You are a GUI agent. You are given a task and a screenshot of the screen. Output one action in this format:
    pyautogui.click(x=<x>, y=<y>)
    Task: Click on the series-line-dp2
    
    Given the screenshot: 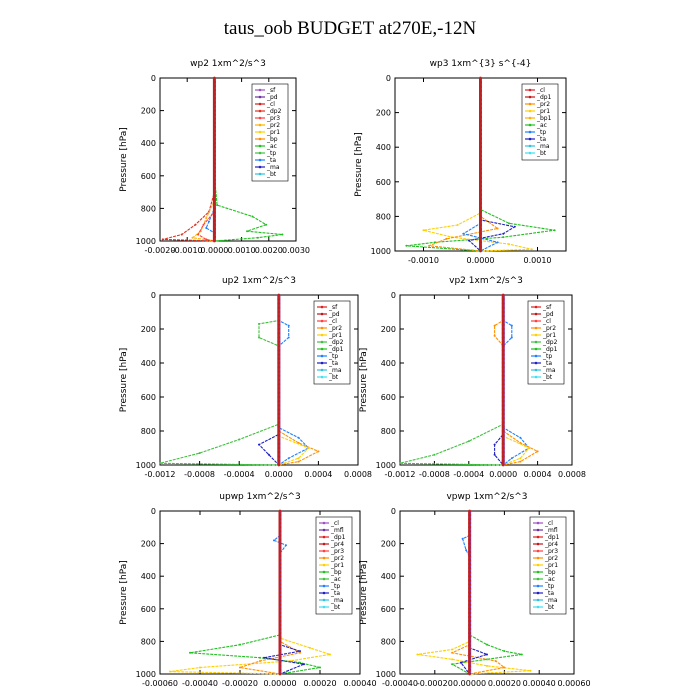 What is the action you would take?
    pyautogui.click(x=219, y=380)
    